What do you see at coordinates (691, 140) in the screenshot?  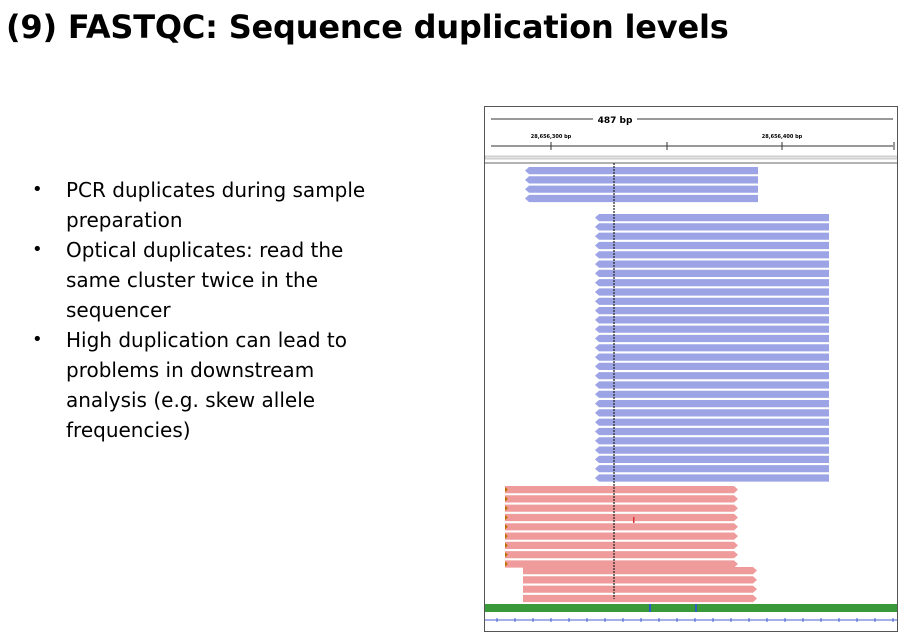 I see `igv-ruler: 487 bp 28,656,300 bp 28,656,400 bp` at bounding box center [691, 140].